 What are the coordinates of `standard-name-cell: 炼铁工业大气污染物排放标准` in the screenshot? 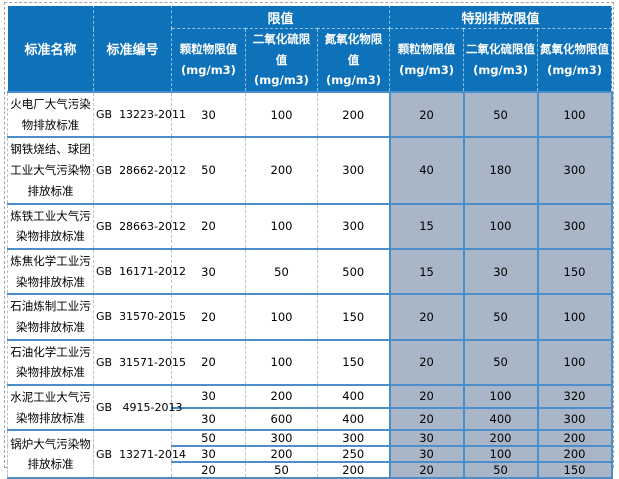 It's located at (50, 226).